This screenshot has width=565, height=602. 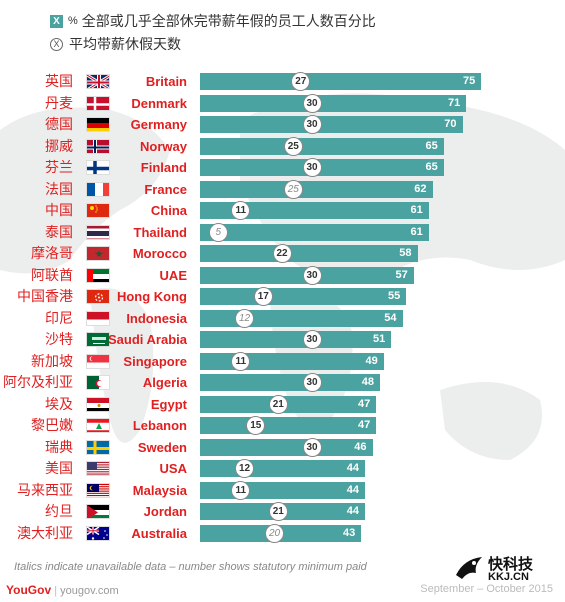 I want to click on country-label-en: Jordan, so click(x=165, y=511).